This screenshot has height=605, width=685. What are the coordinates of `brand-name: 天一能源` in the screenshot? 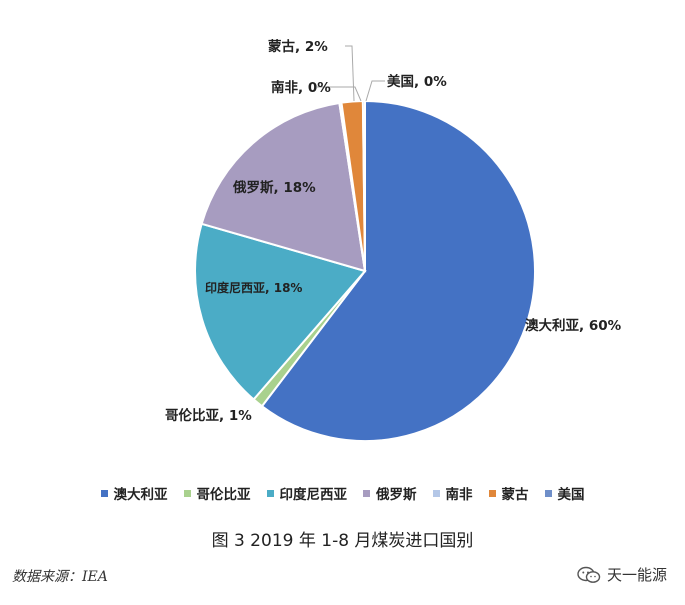 It's located at (636, 575).